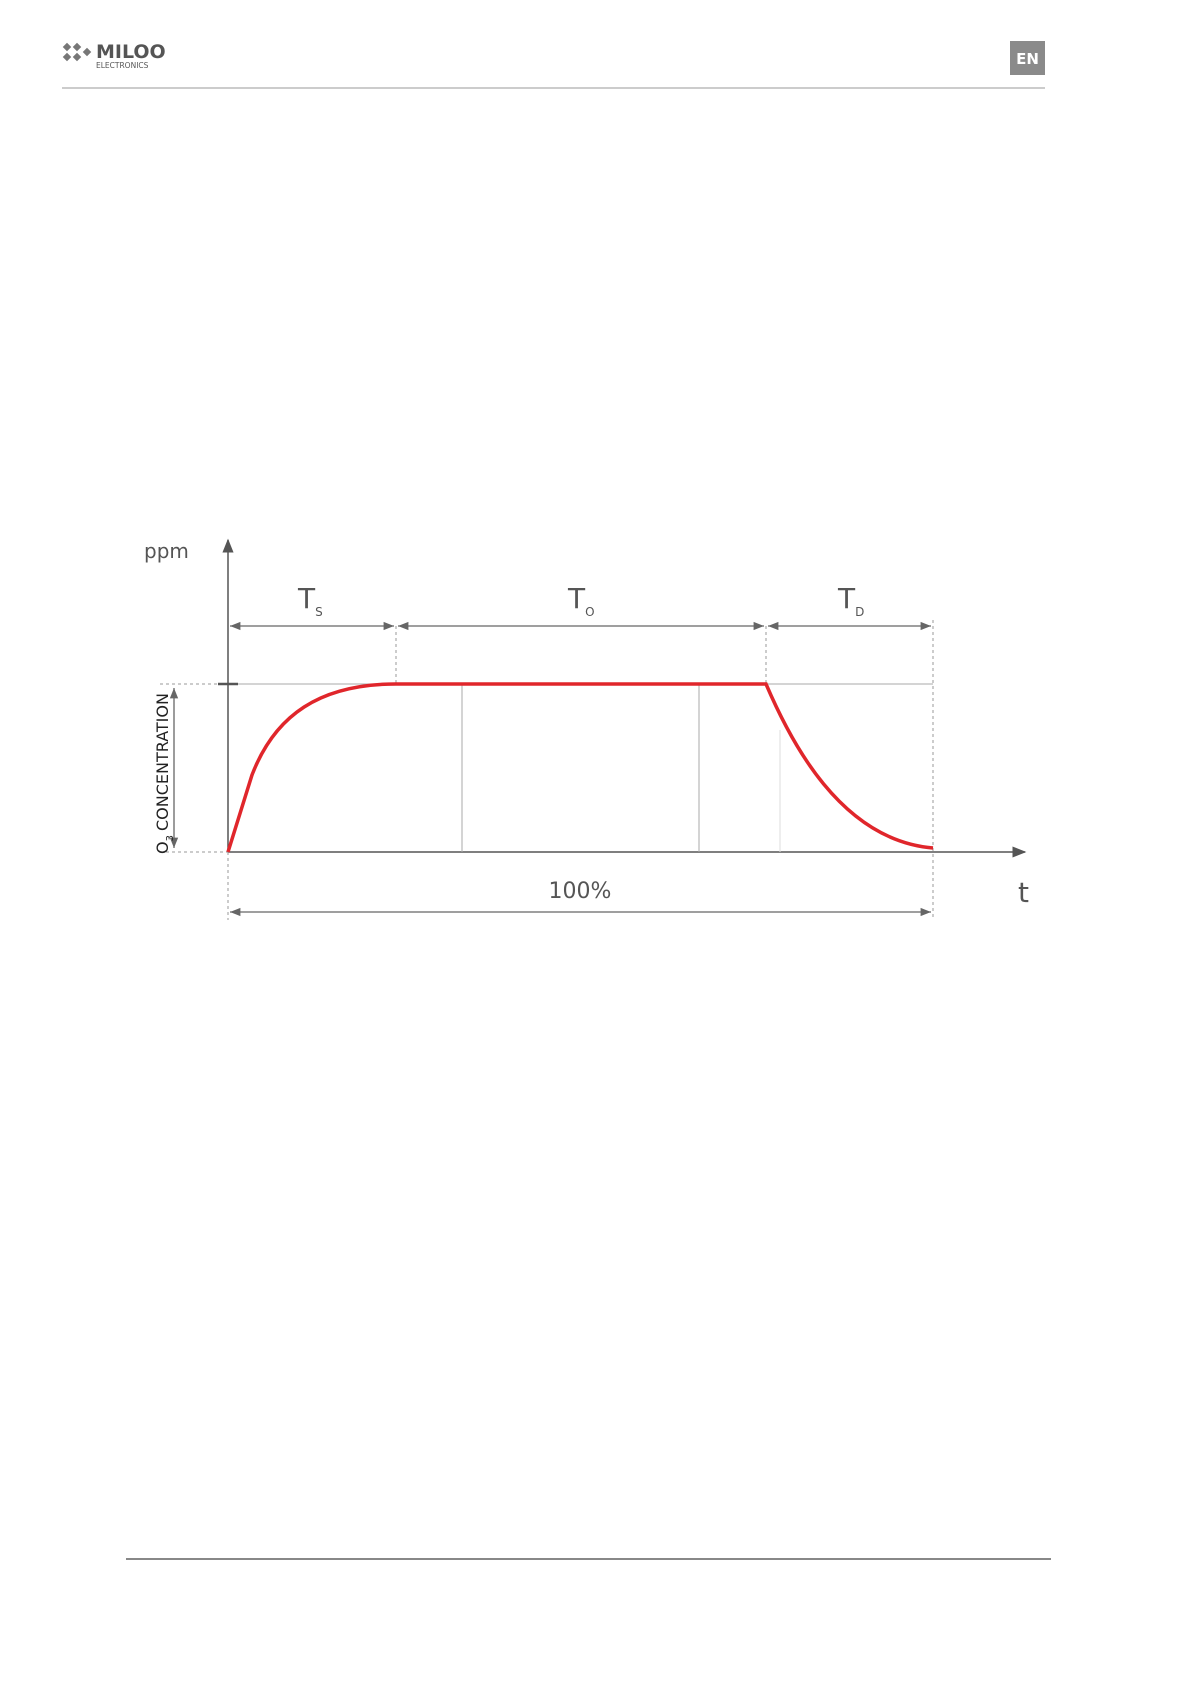 Image resolution: width=1192 pixels, height=1685 pixels. Describe the element at coordinates (310, 600) in the screenshot. I see `phase-label: TS` at that location.